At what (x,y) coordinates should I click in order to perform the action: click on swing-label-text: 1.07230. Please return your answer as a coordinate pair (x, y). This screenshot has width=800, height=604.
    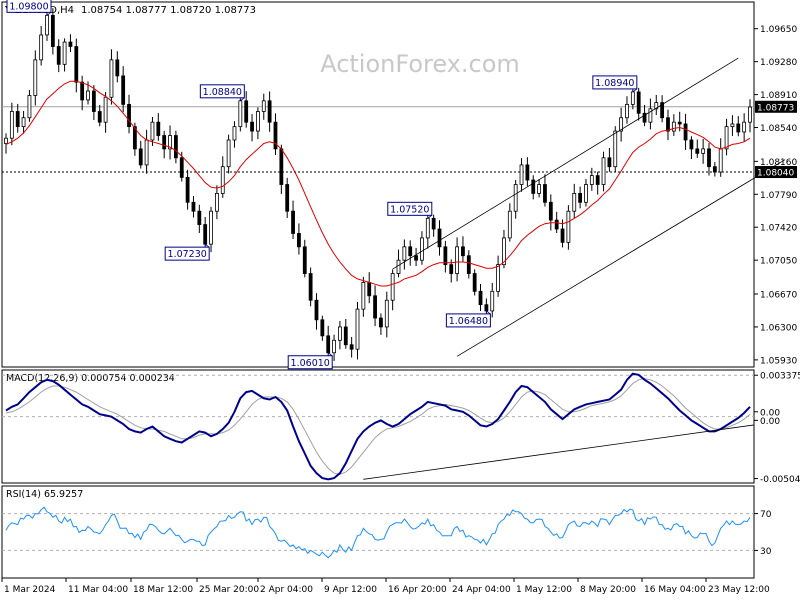
    Looking at the image, I should click on (187, 254).